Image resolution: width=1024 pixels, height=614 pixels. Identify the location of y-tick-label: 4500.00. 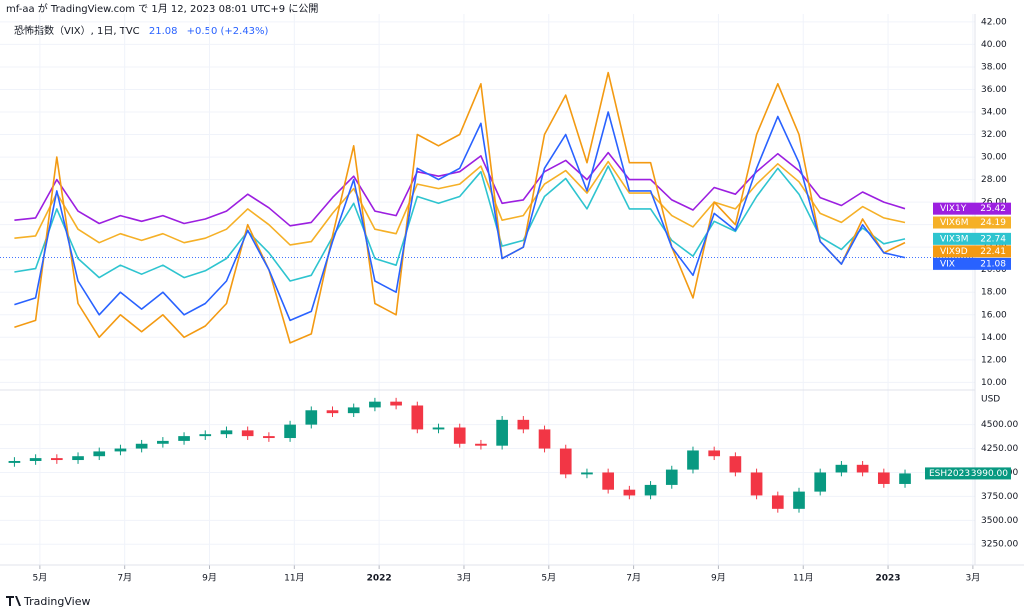
(999, 425).